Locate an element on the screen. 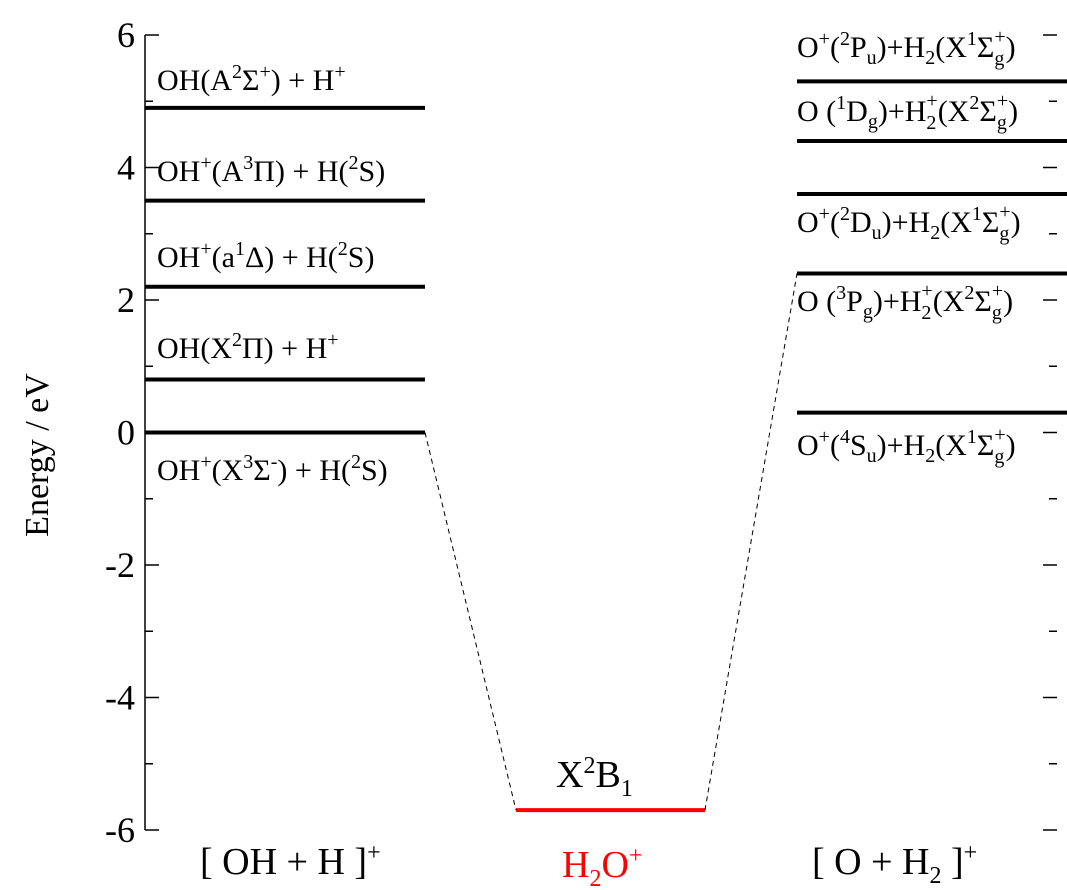 The width and height of the screenshot is (1067, 890). left-level-label-4: OH(X2Π) + H+ is located at coordinates (248, 347).